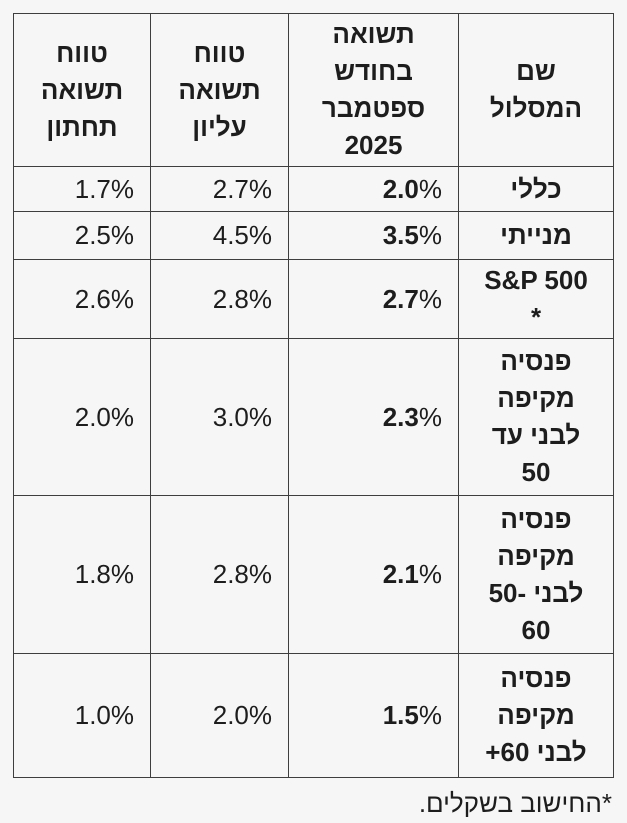  I want to click on track-name-cell: פנסיה מקיפה לבני 60+, so click(536, 715).